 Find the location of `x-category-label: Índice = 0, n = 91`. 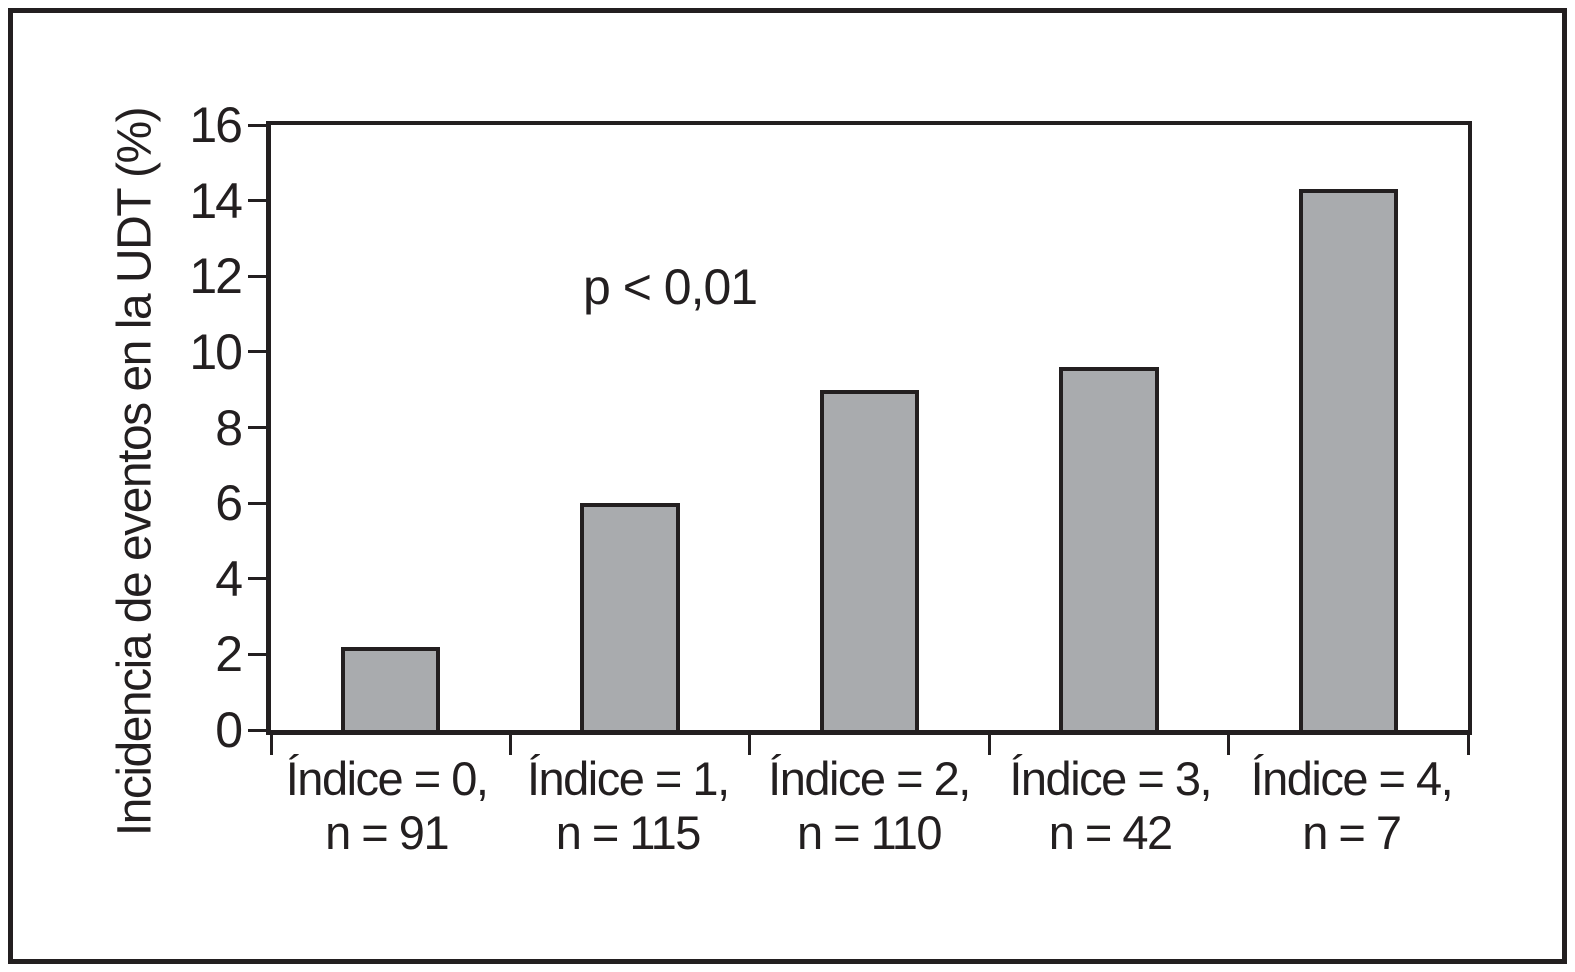

x-category-label: Índice = 0, n = 91 is located at coordinates (386, 806).